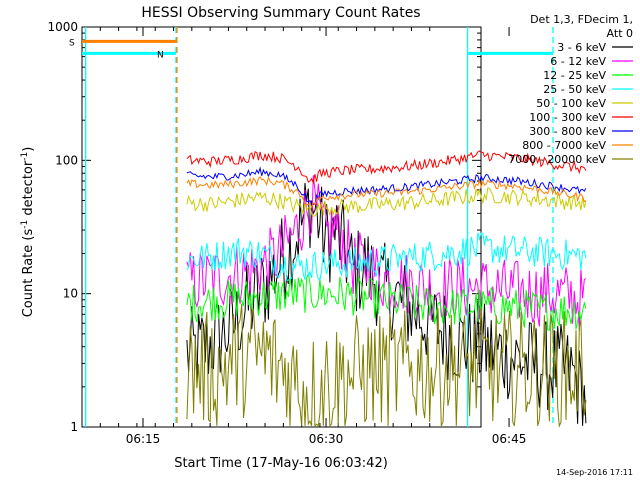 The height and width of the screenshot is (480, 640). What do you see at coordinates (28, 149) in the screenshot?
I see `y-axis-label-part: )` at bounding box center [28, 149].